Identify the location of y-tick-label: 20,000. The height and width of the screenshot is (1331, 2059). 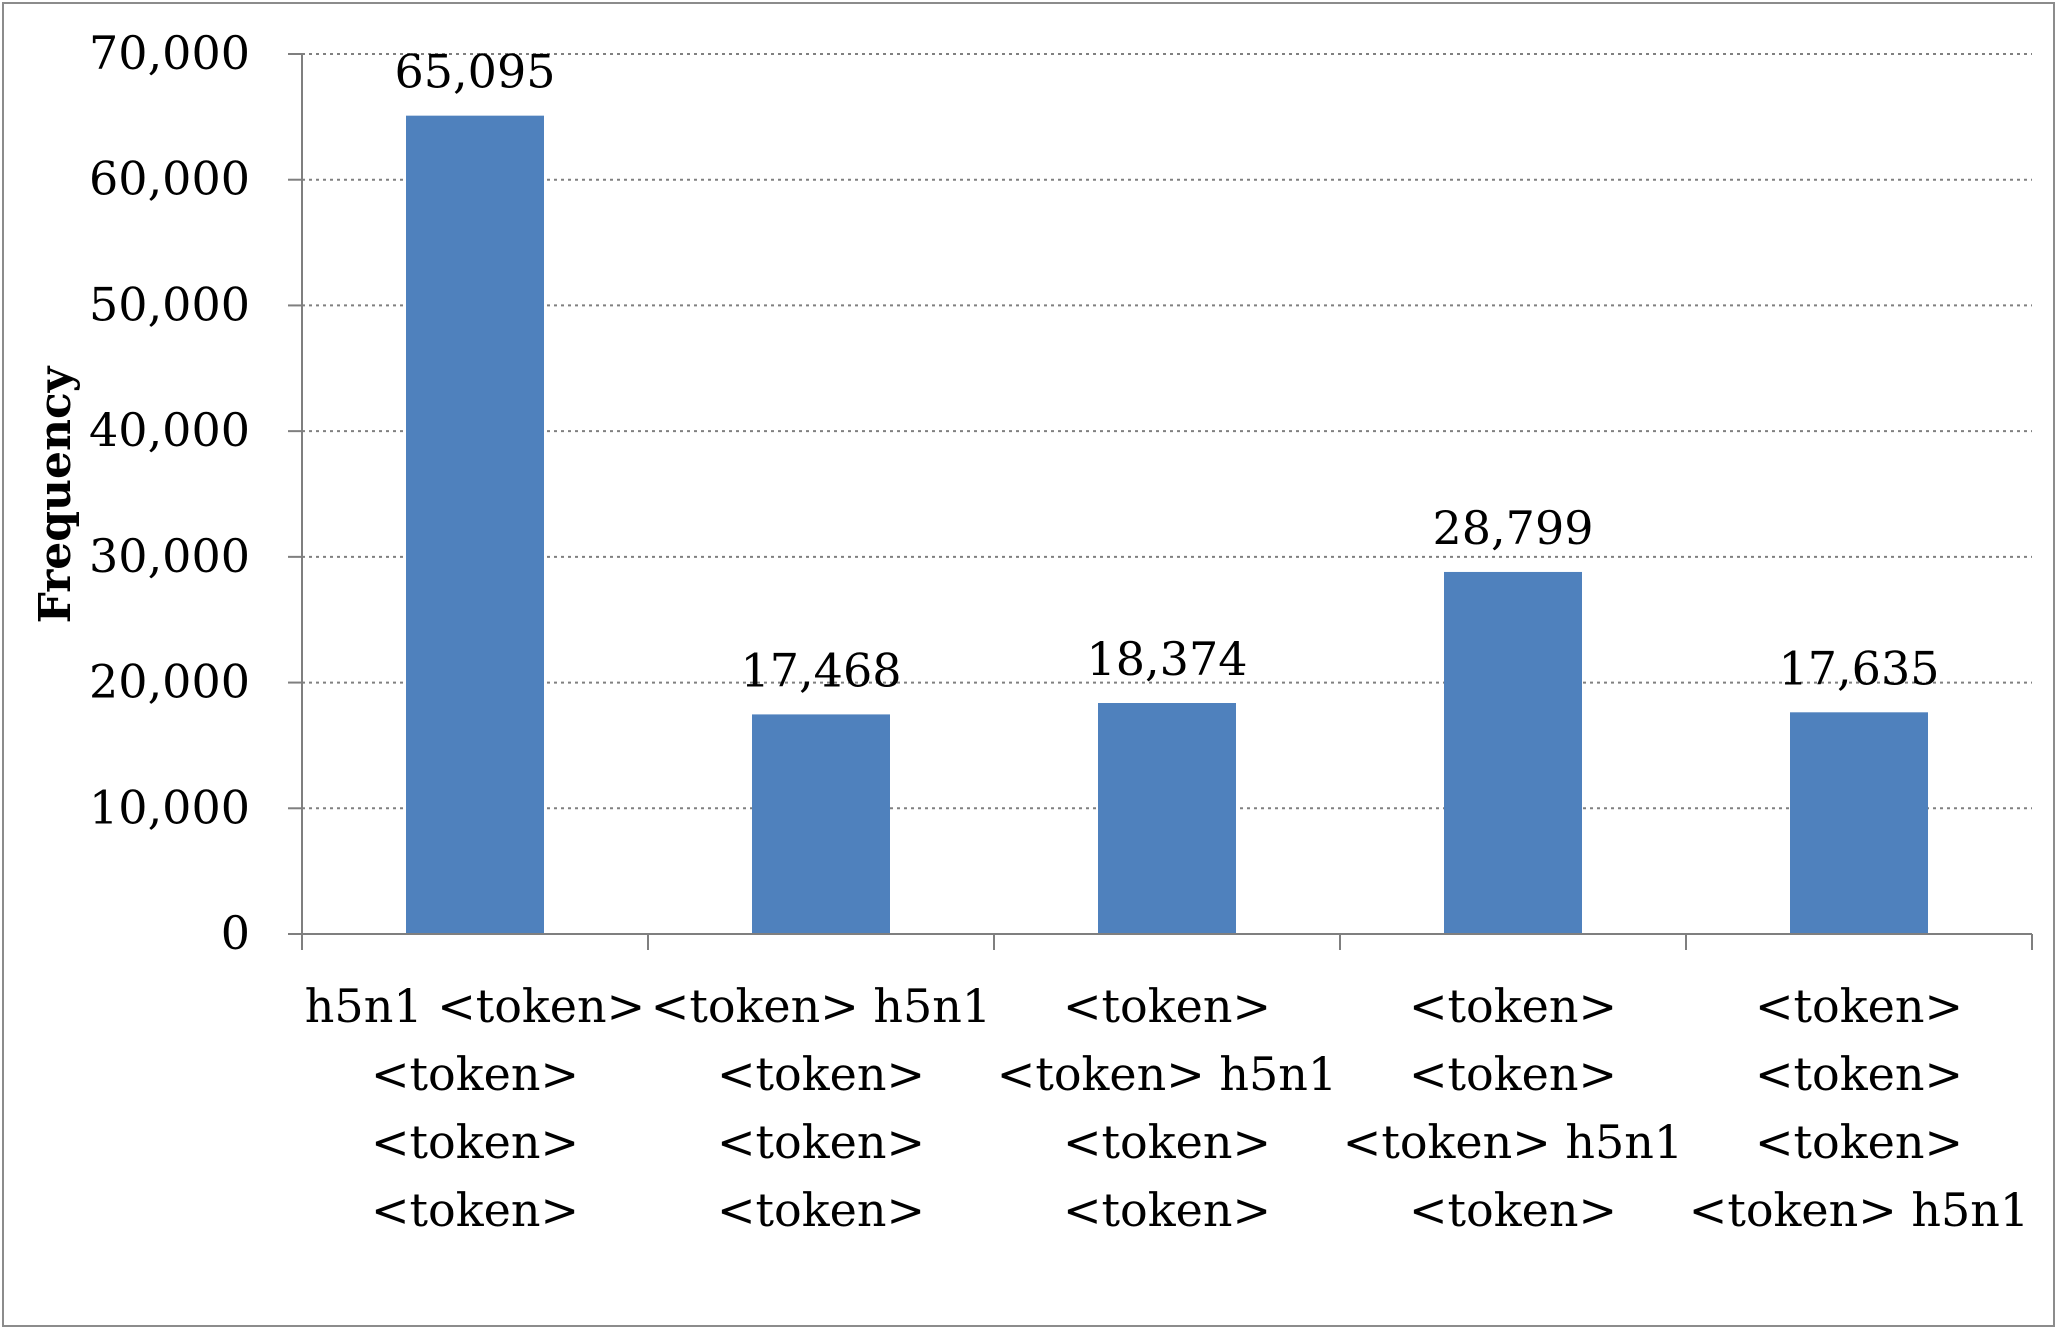
(169, 682).